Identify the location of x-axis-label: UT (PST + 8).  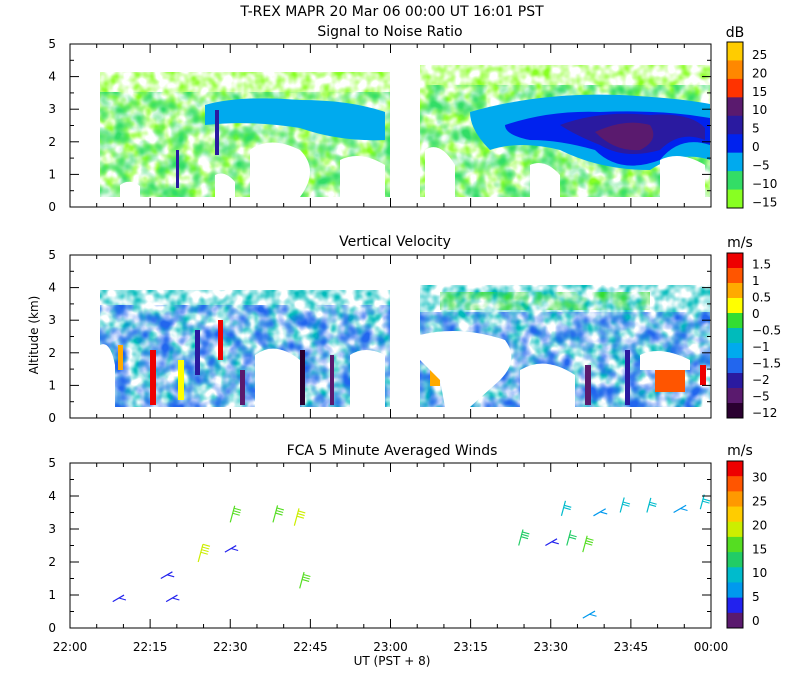
(392, 661).